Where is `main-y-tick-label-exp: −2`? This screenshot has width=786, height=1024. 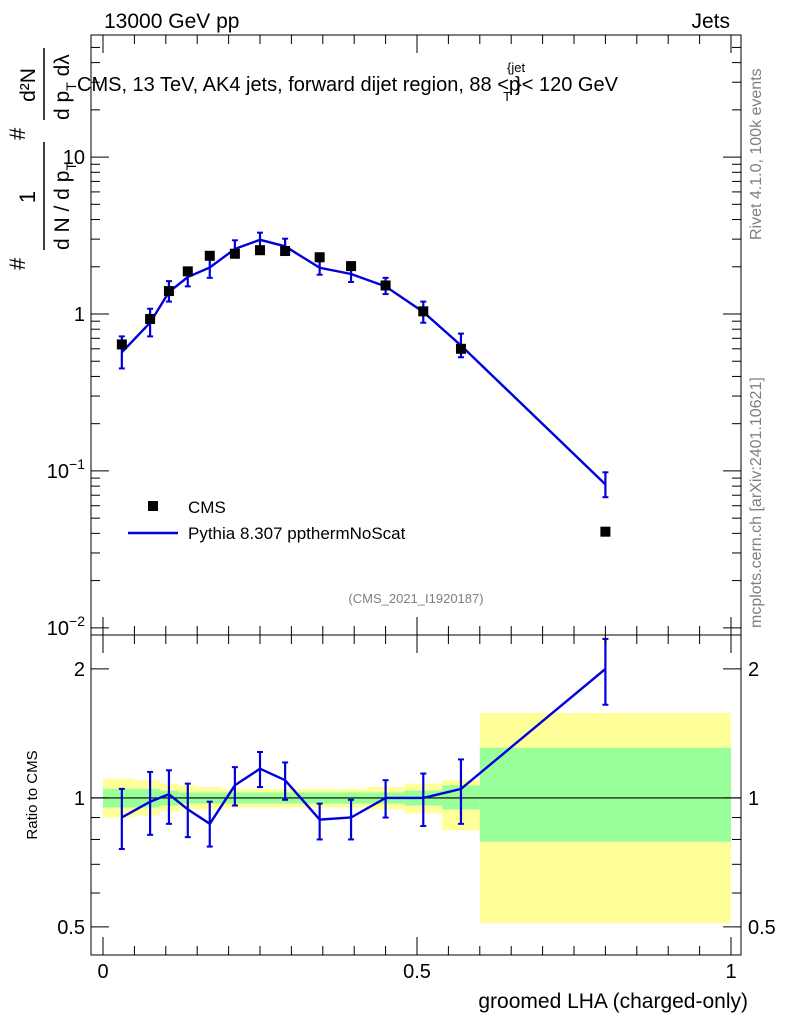
main-y-tick-label-exp: −2 is located at coordinates (77, 621).